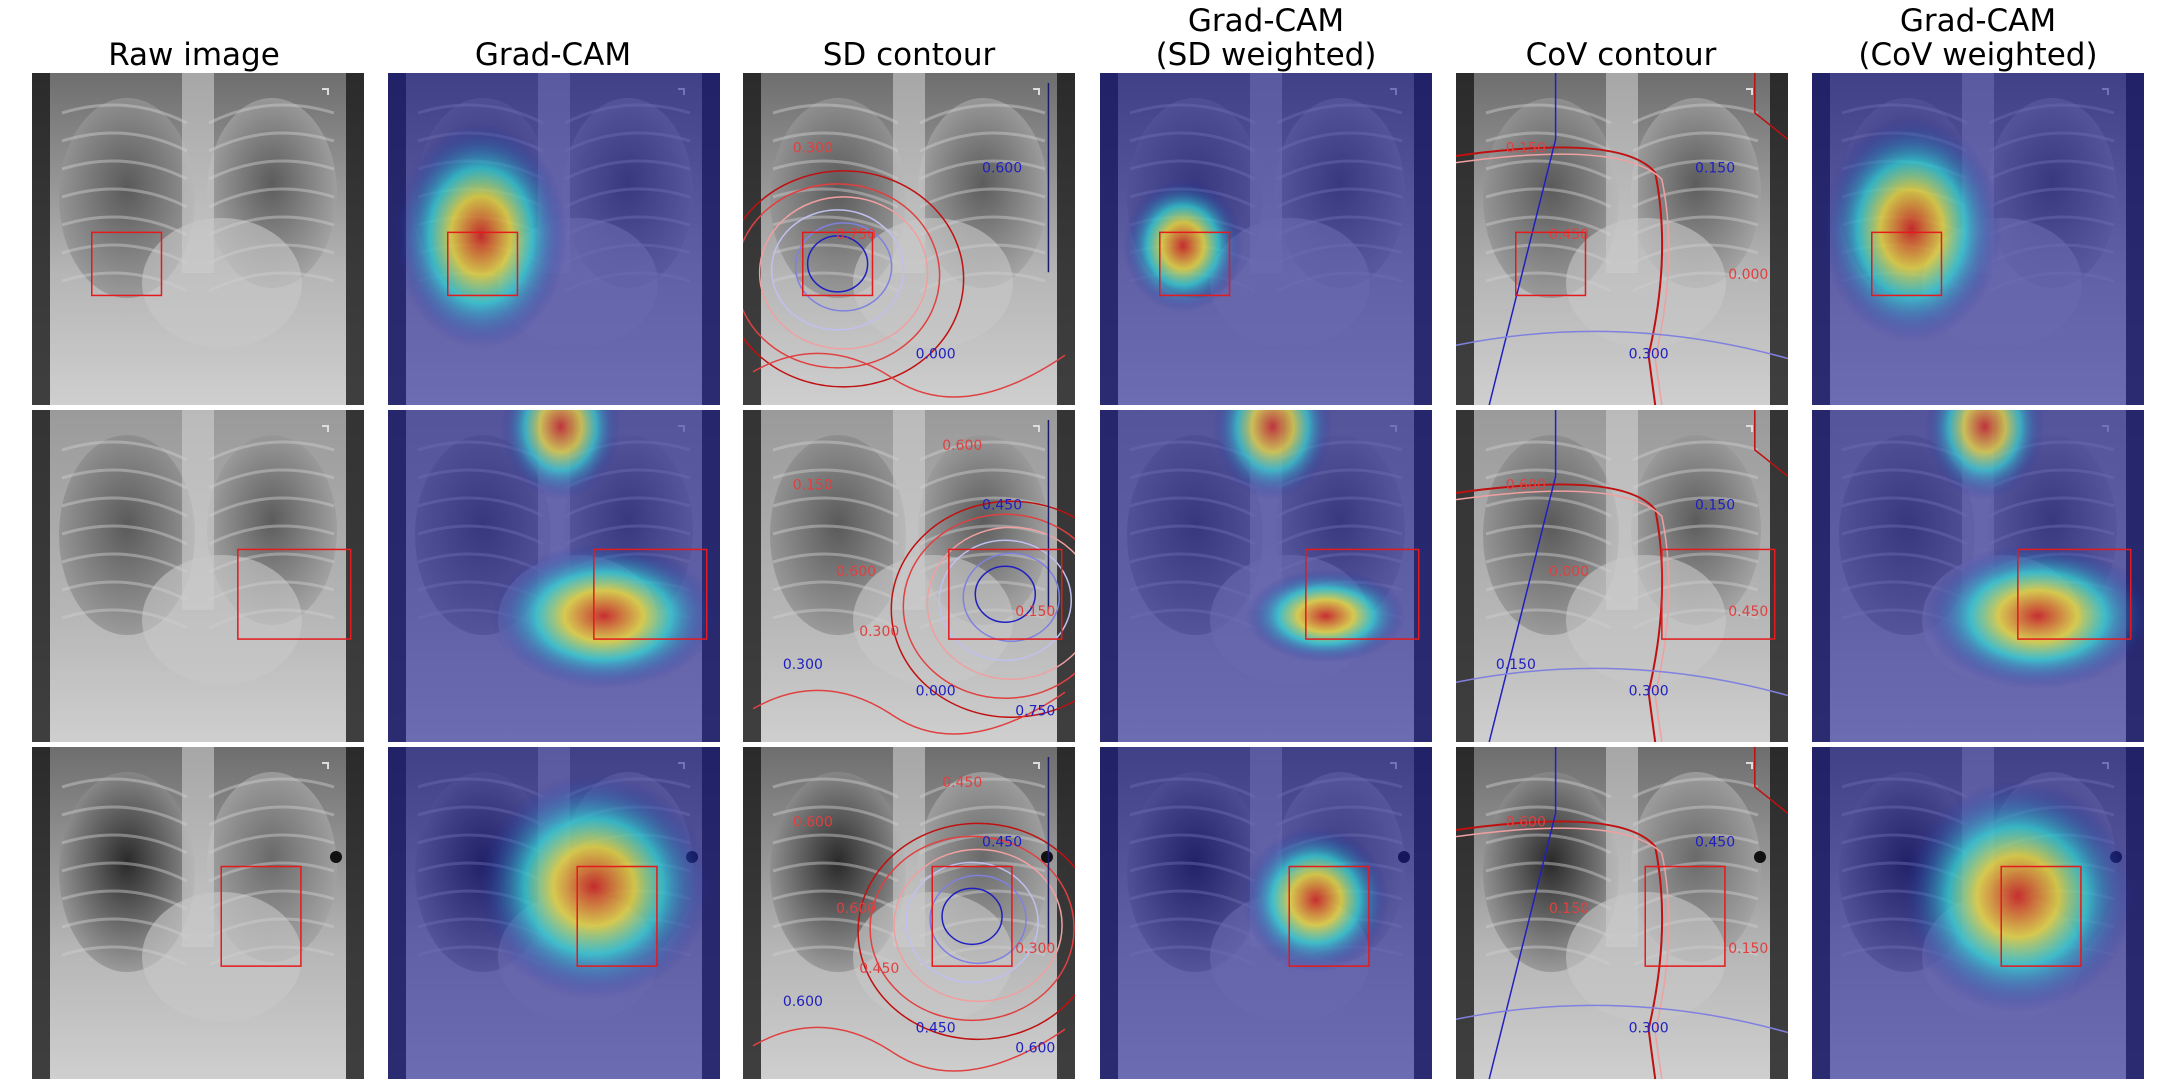 The height and width of the screenshot is (1080, 2160). I want to click on panel-cov-contour-row-3: 0.600 0.450 0.150 0.300 0.150, so click(1622, 913).